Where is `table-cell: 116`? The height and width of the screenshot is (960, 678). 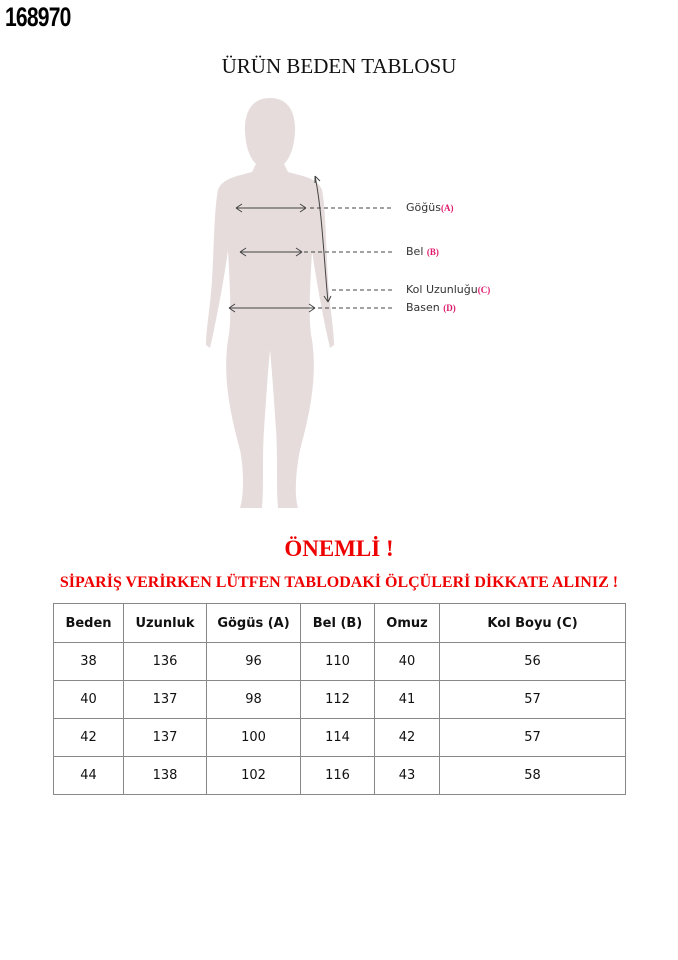
table-cell: 116 is located at coordinates (337, 775).